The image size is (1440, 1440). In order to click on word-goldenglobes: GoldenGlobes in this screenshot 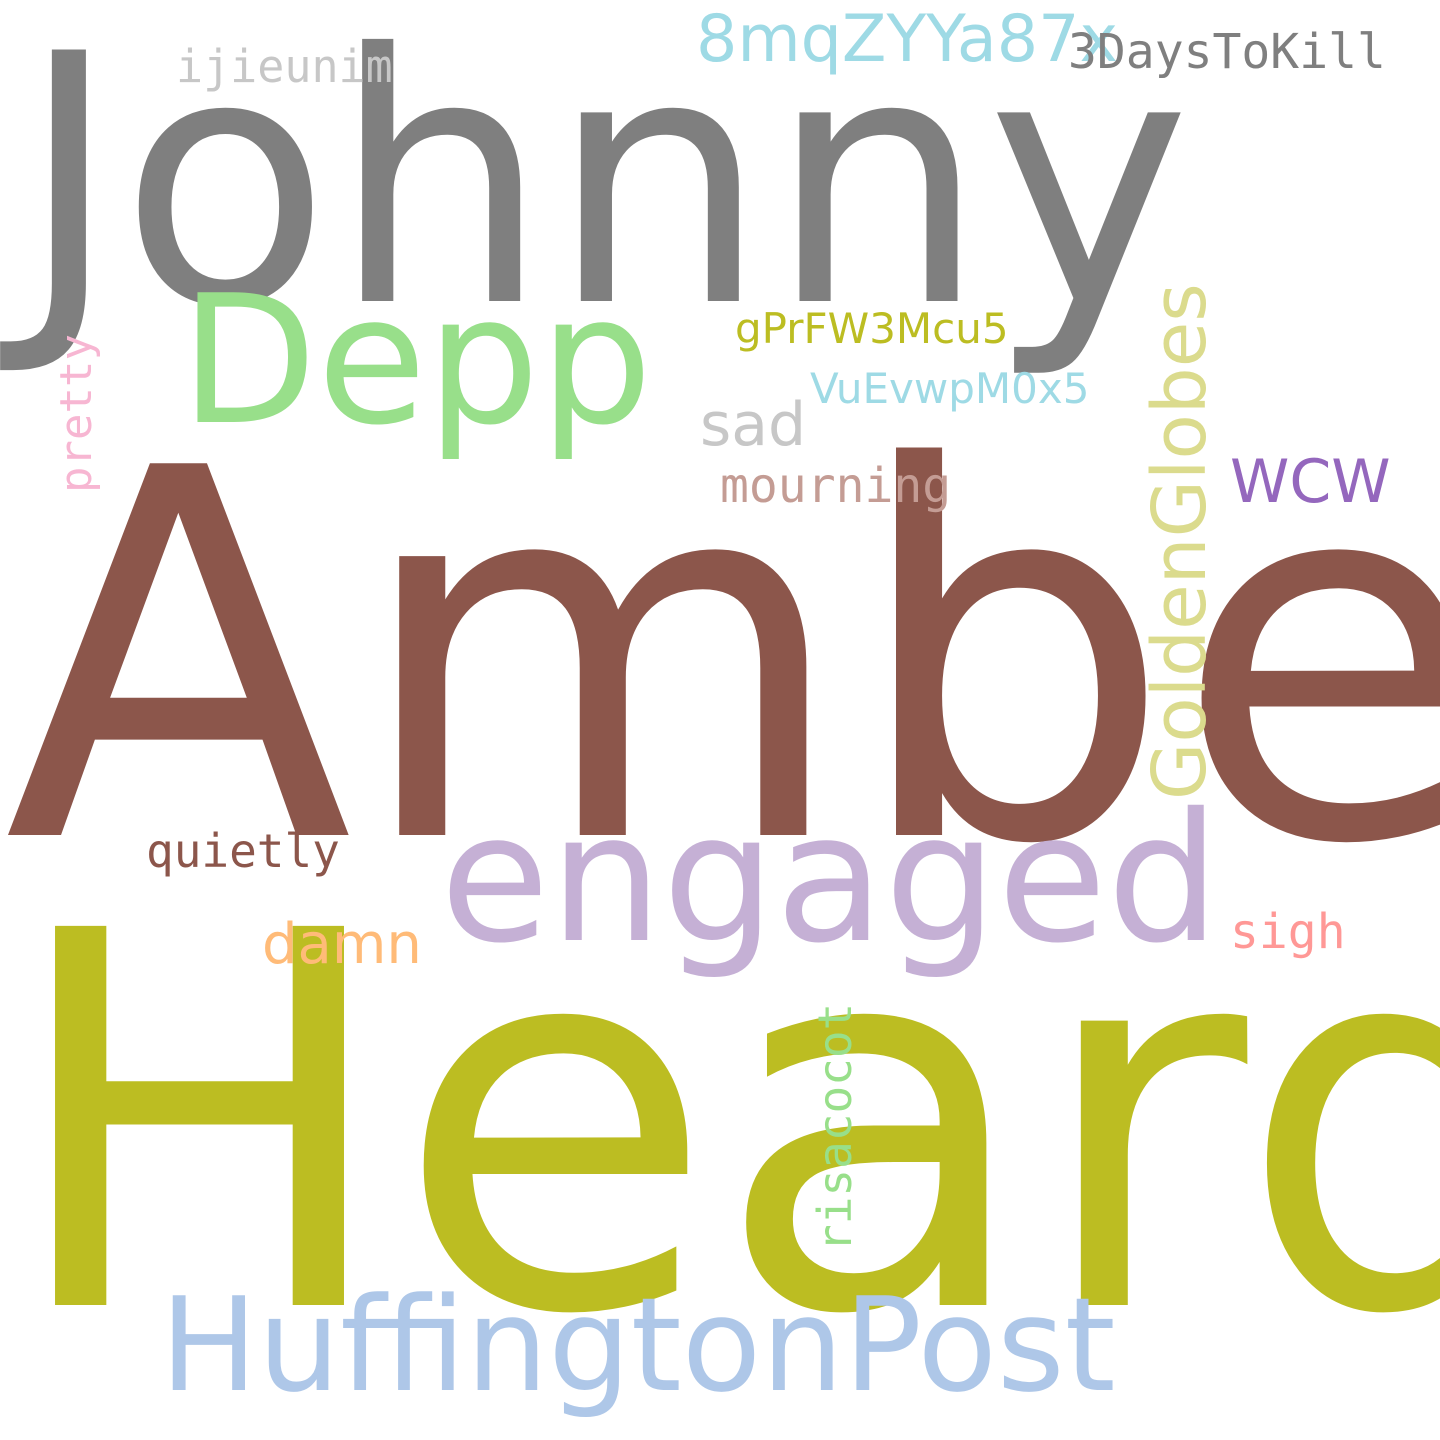, I will do `click(1180, 541)`.